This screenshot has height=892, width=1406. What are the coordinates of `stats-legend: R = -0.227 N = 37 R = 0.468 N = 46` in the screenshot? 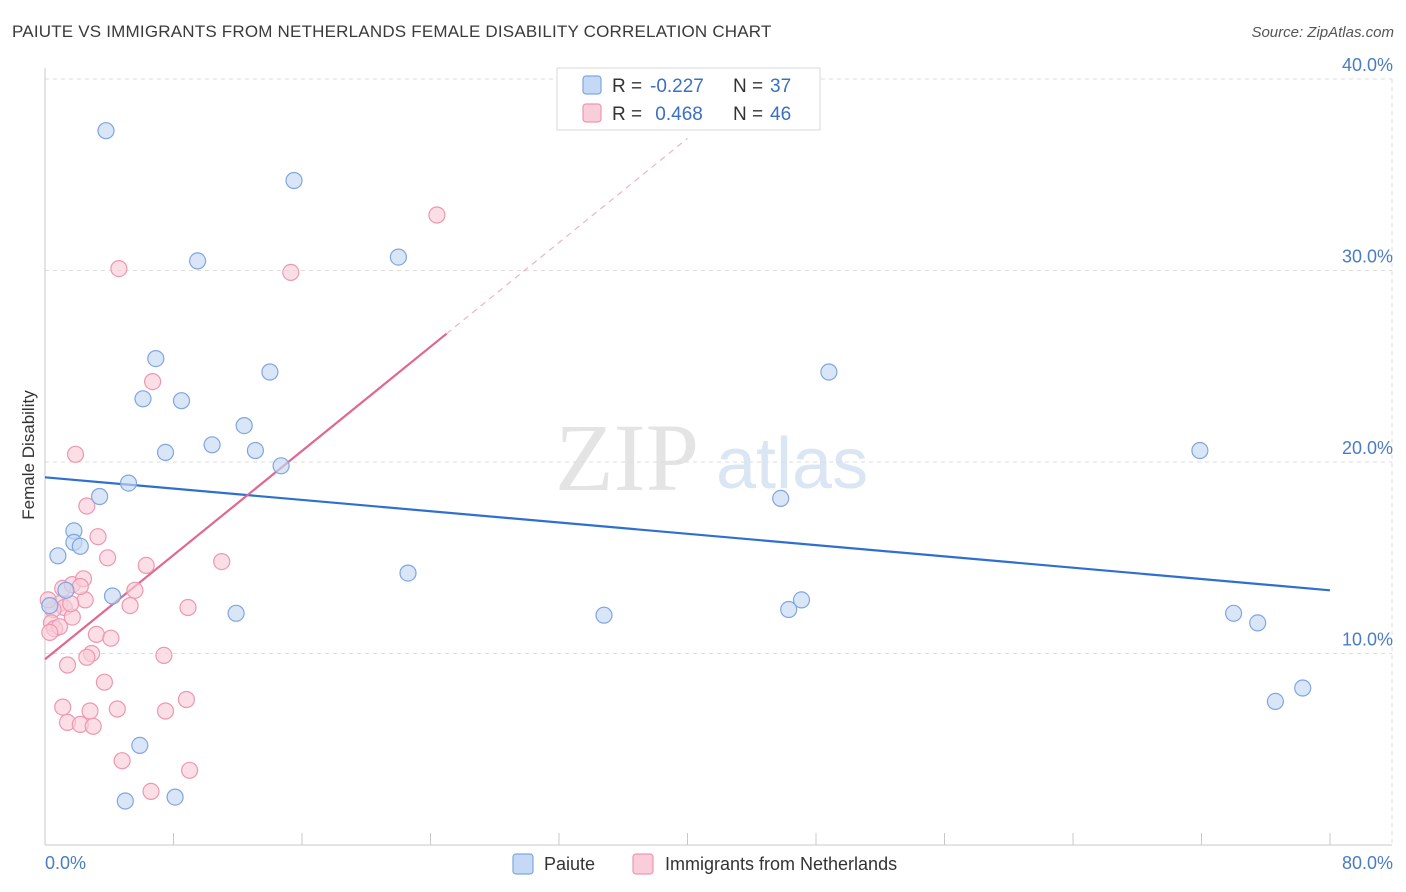 It's located at (688, 99).